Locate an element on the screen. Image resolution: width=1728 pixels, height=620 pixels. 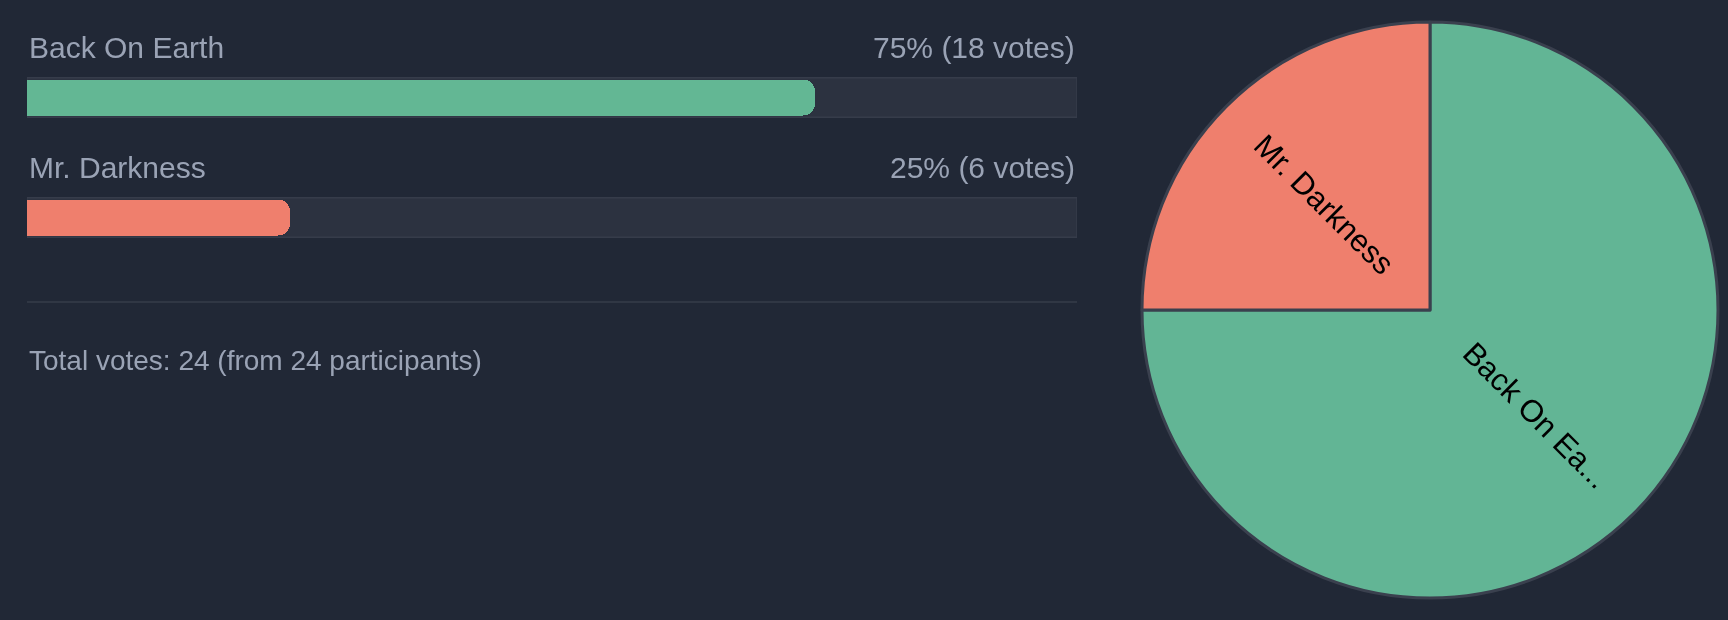
y-tick-label: Back On Earth is located at coordinates (127, 47).